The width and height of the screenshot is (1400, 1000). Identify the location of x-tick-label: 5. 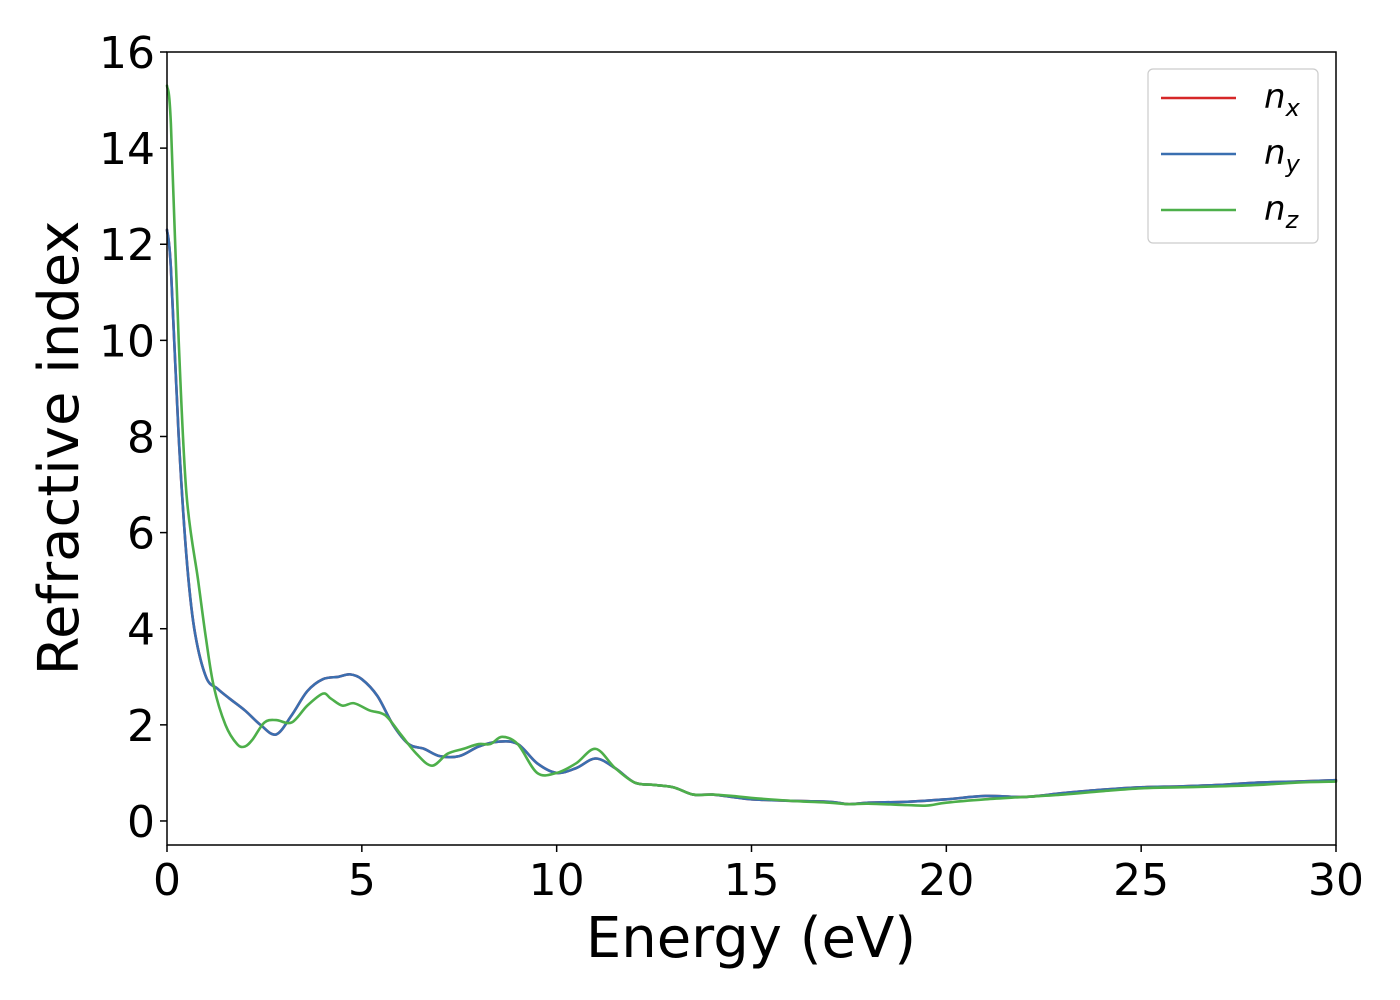
(362, 880).